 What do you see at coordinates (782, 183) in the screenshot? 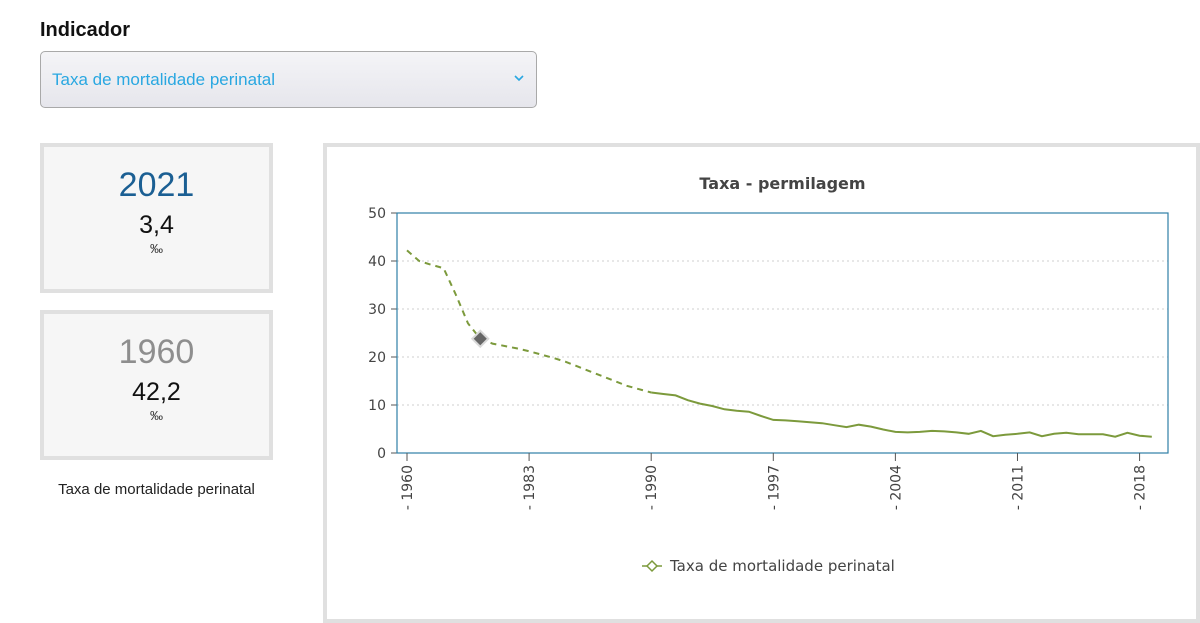
I see `chart-title: Taxa - permilagem` at bounding box center [782, 183].